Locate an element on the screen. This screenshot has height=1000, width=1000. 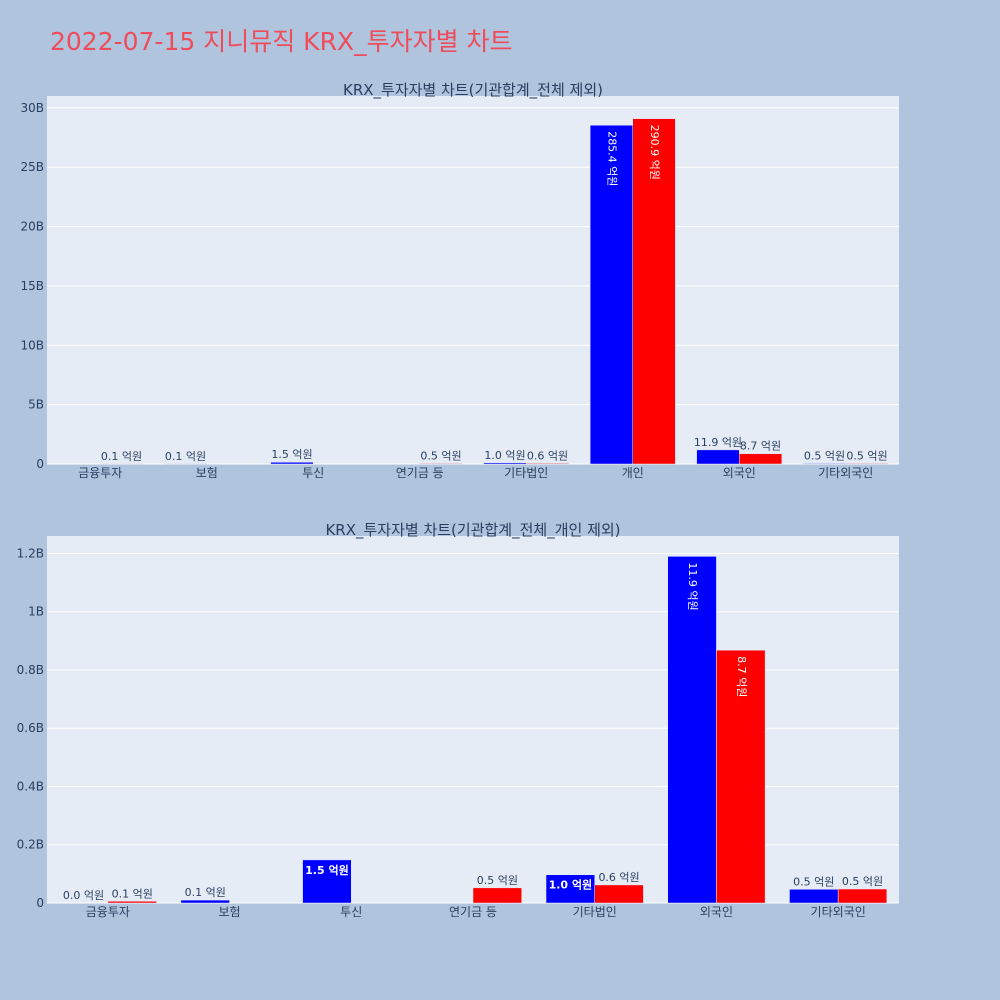
y-tick-label: 25B is located at coordinates (32, 167).